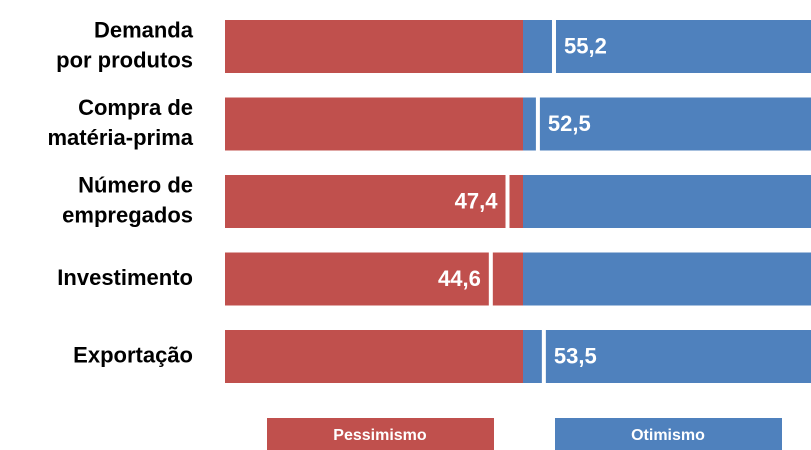  Describe the element at coordinates (477, 200) in the screenshot. I see `value-label: 47,4` at that location.